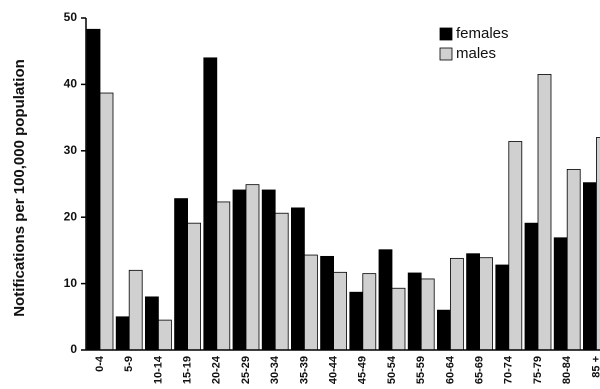  What do you see at coordinates (480, 370) in the screenshot?
I see `x-tick-label: 65-69` at bounding box center [480, 370].